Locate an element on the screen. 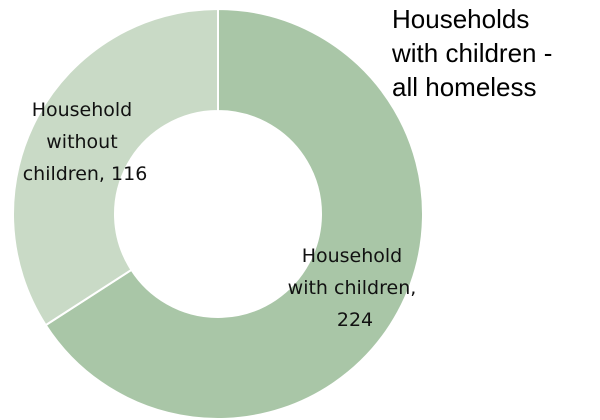 The width and height of the screenshot is (600, 420). chart-title: Households with children - all homeless is located at coordinates (475, 53).